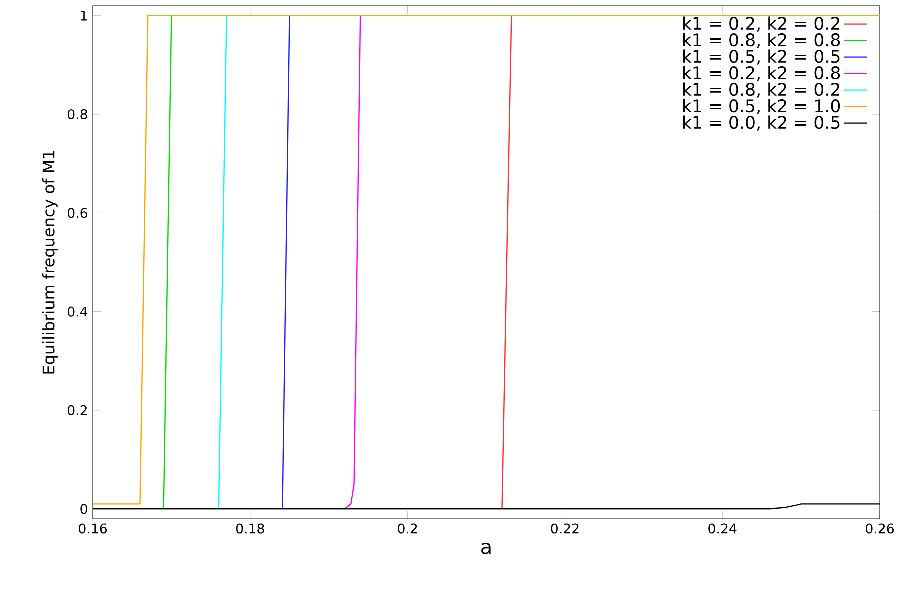 This screenshot has width=903, height=600. I want to click on y-tick-label: 0.2, so click(77, 410).